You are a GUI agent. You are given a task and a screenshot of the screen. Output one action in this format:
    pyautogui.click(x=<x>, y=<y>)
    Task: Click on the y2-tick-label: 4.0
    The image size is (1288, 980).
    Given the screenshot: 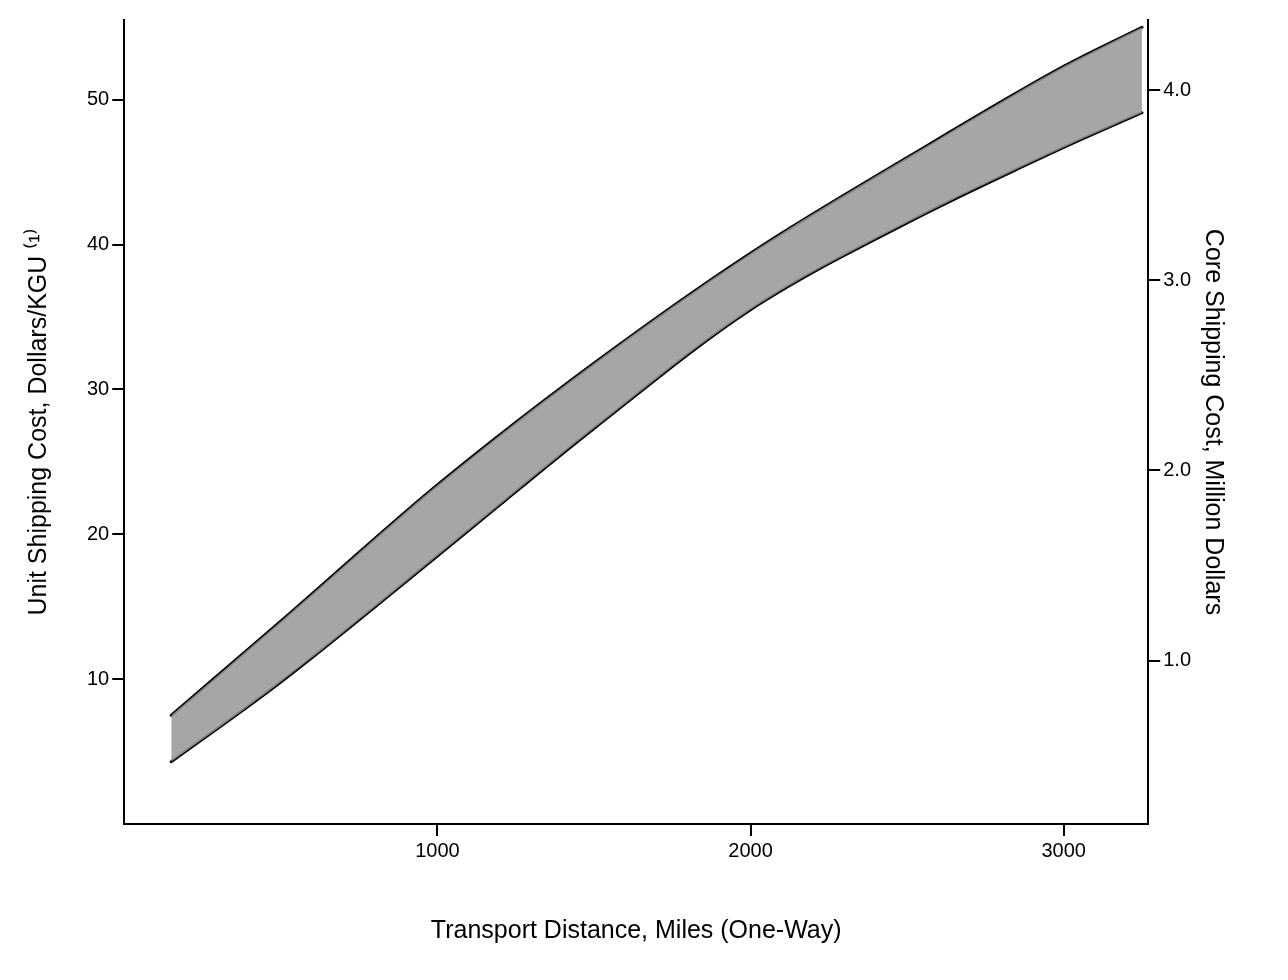 What is the action you would take?
    pyautogui.click(x=1177, y=88)
    